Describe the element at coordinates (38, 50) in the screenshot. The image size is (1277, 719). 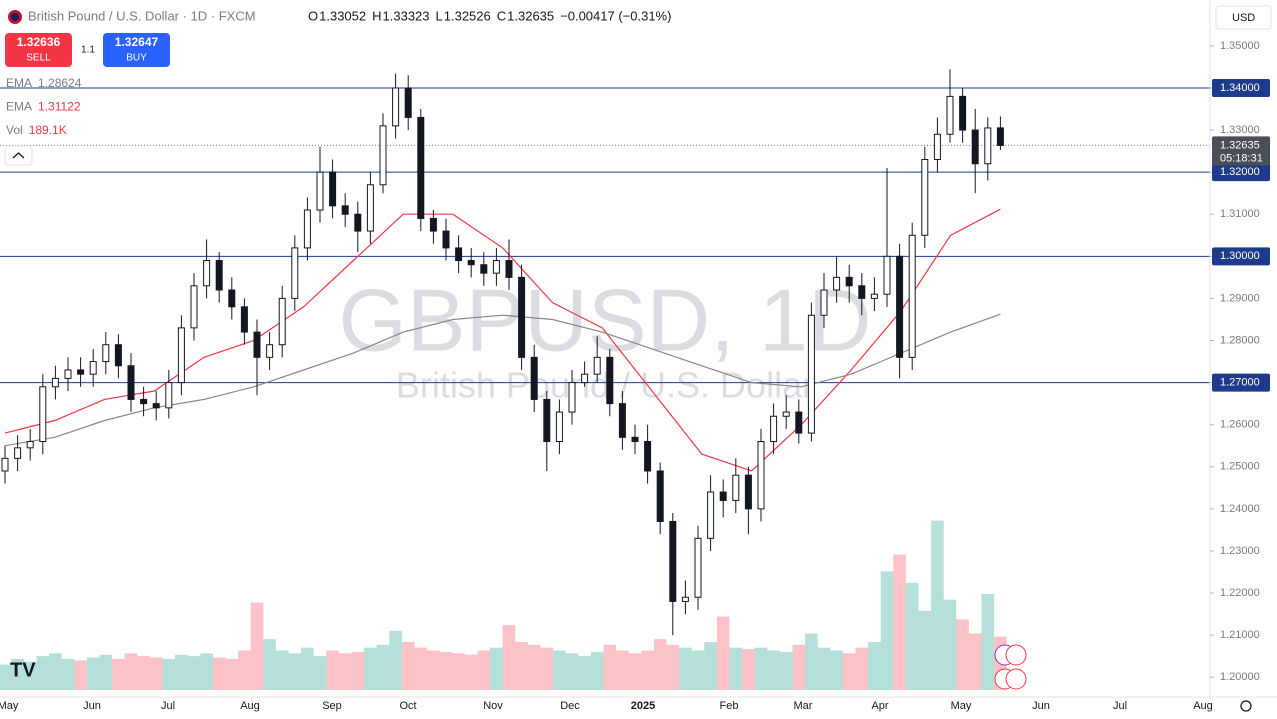
I see `sell-button` at that location.